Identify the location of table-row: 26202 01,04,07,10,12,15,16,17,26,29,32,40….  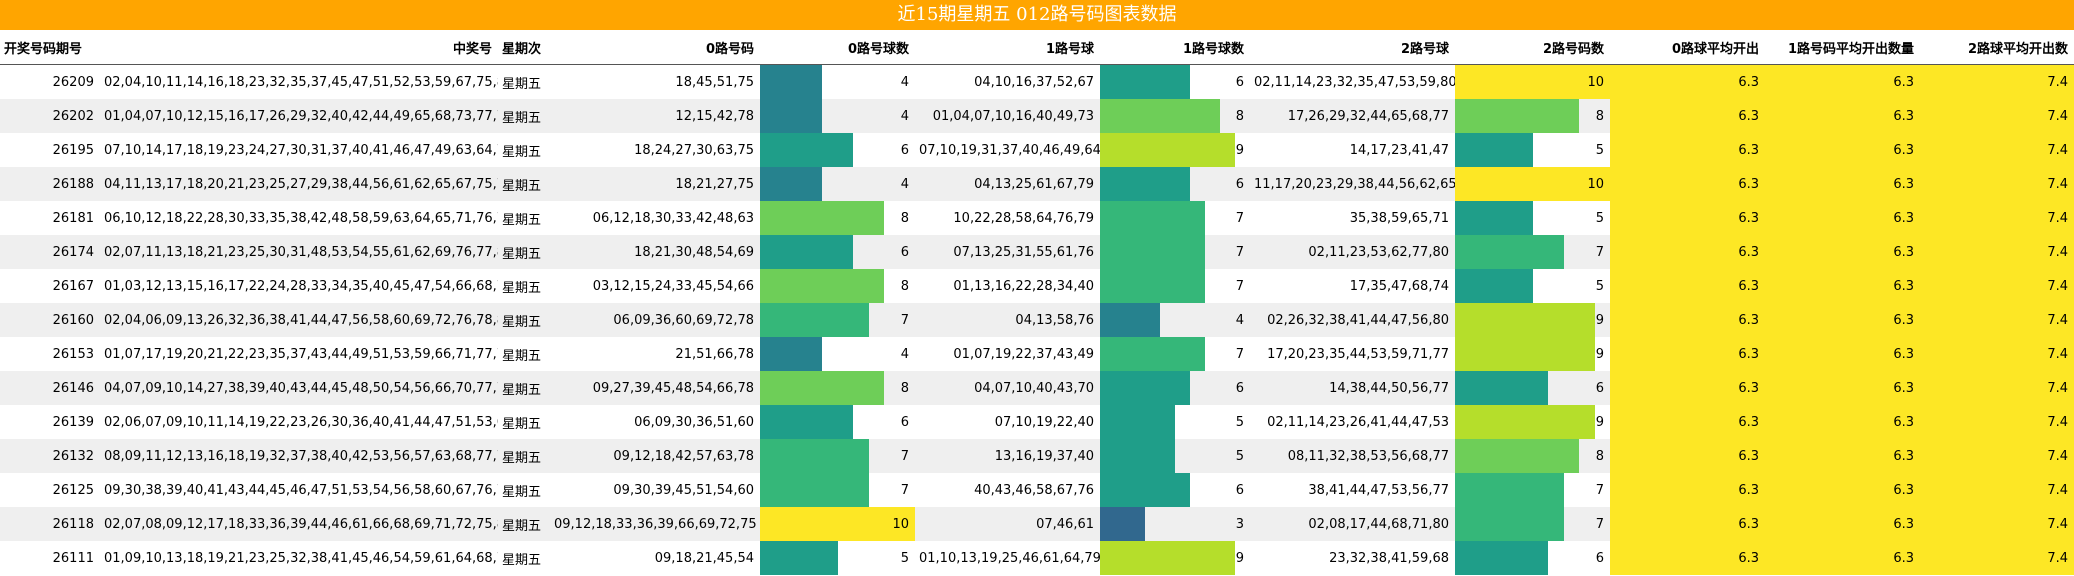
(1037, 116).